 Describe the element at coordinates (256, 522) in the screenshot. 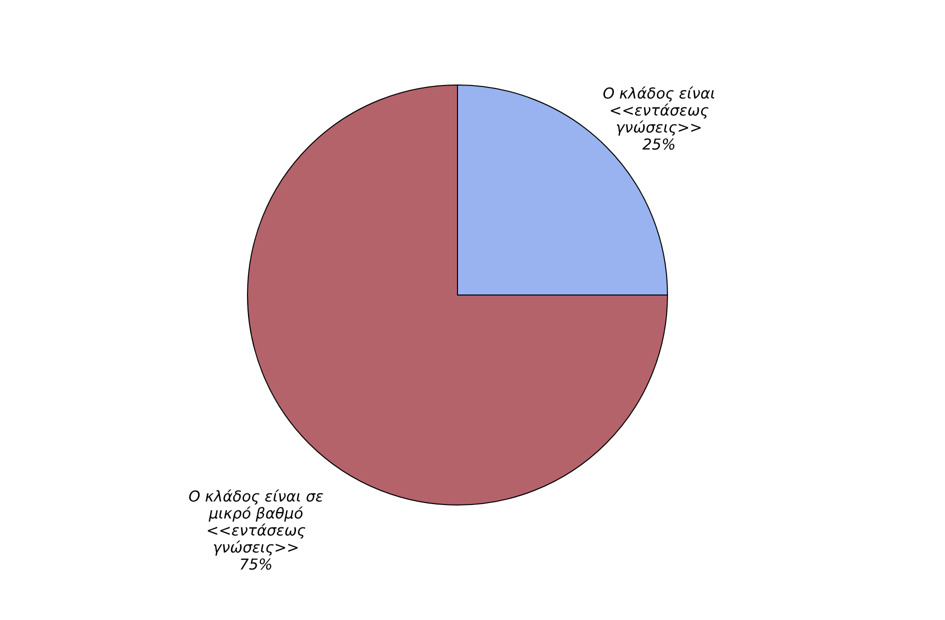

I see `slice-label: Ο κλάδος είναι σε μικρό βαθμό <<εντάσεως γνώσεις>>` at that location.